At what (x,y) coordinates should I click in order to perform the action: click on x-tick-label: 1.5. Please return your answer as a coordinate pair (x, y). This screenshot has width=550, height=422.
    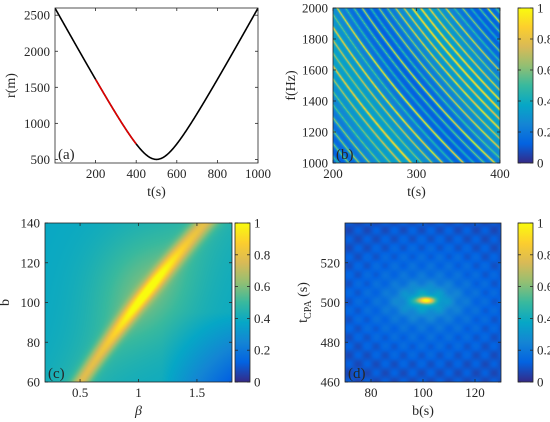
    Looking at the image, I should click on (197, 392).